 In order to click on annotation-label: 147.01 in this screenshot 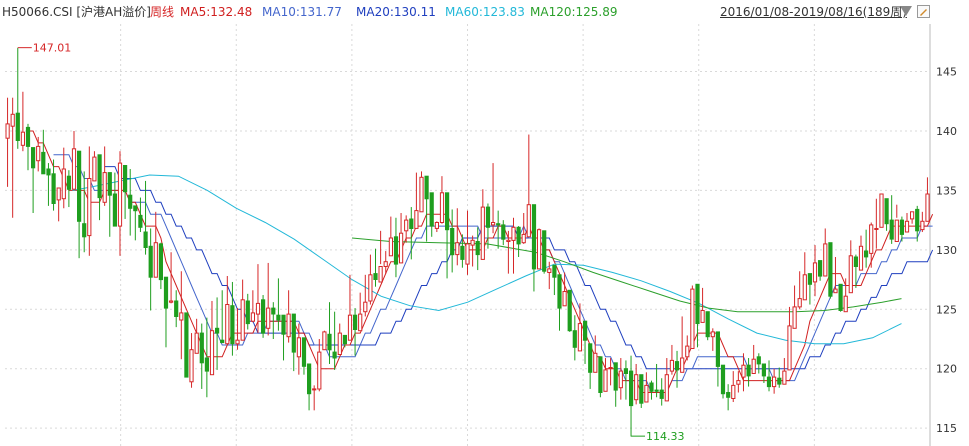, I will do `click(52, 48)`.